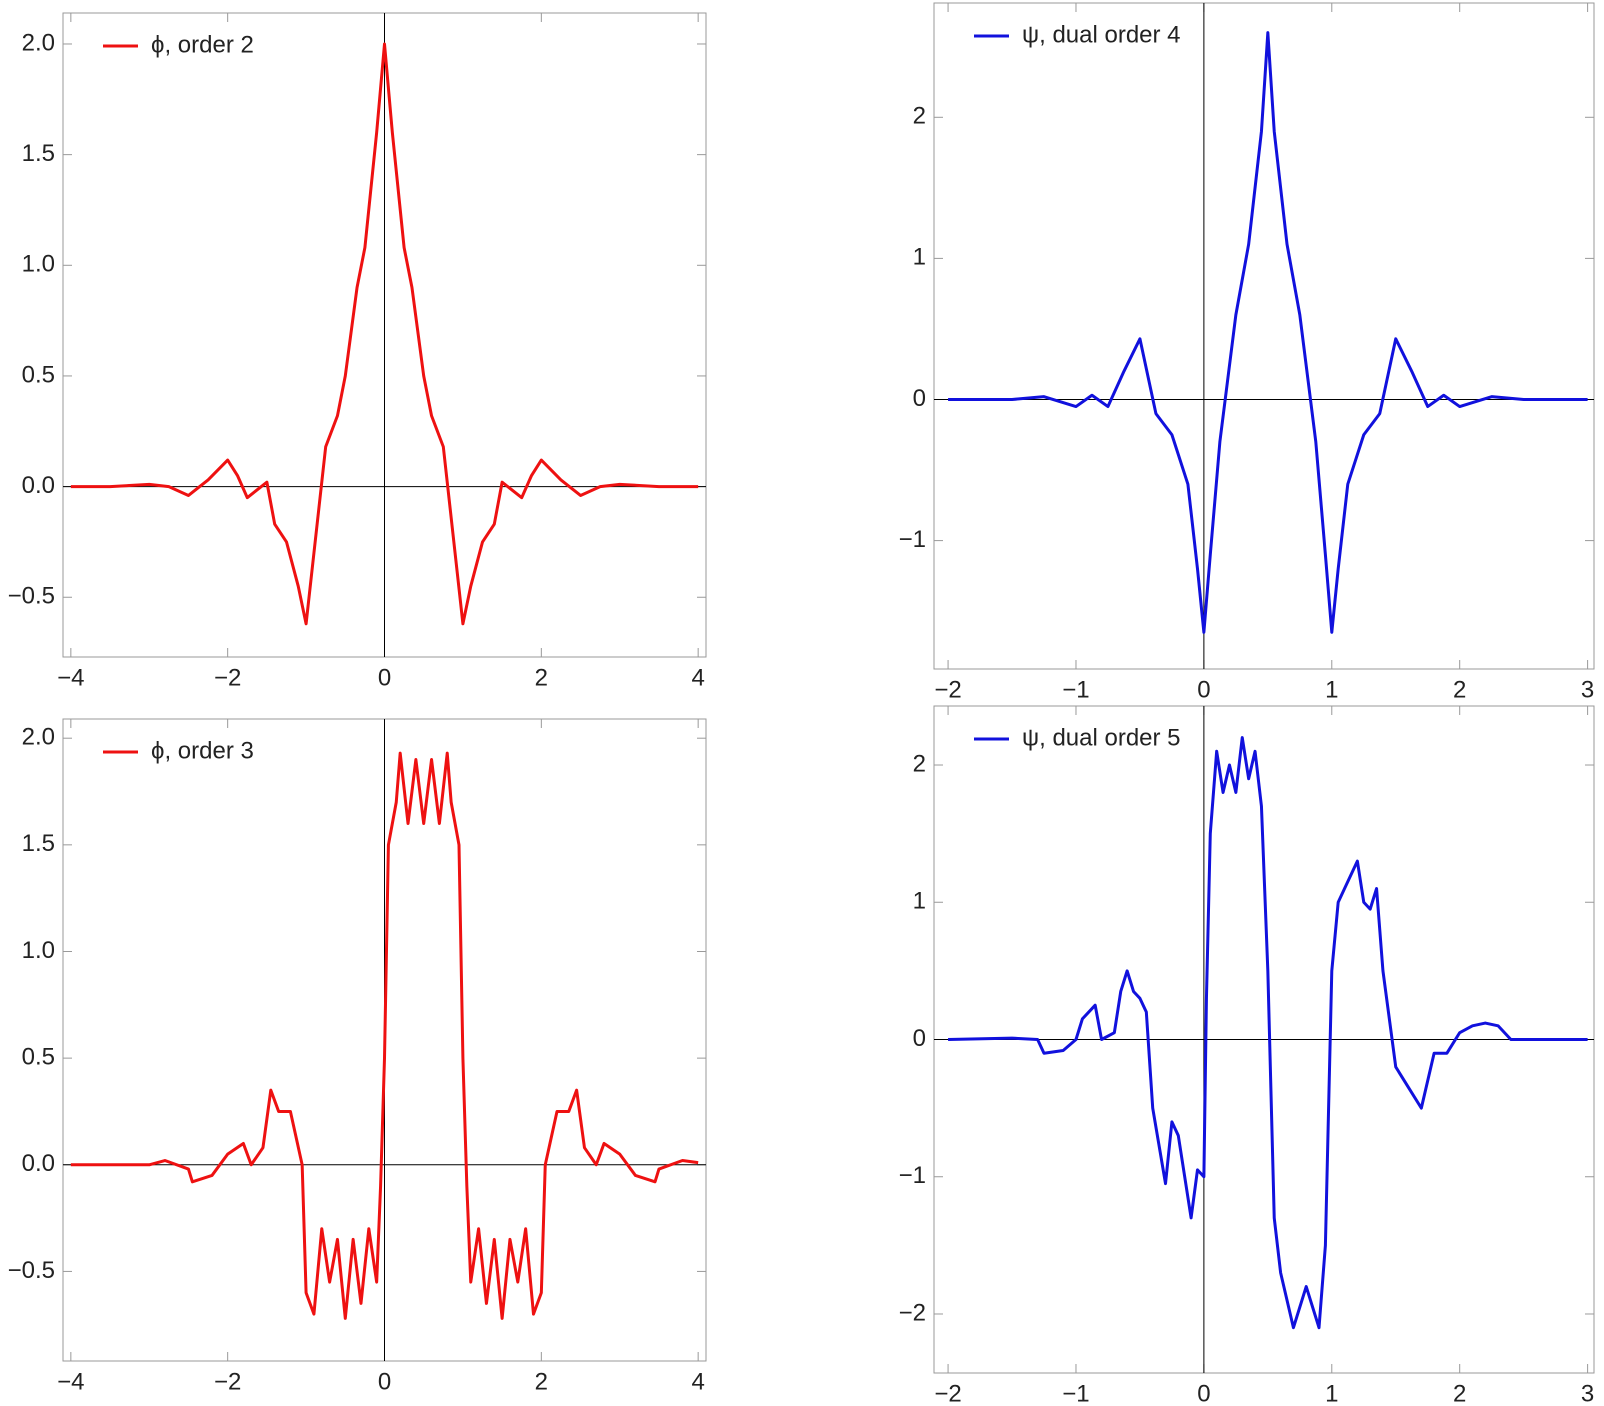  What do you see at coordinates (1101, 34) in the screenshot?
I see `legend-label: ψ, dual order 4` at bounding box center [1101, 34].